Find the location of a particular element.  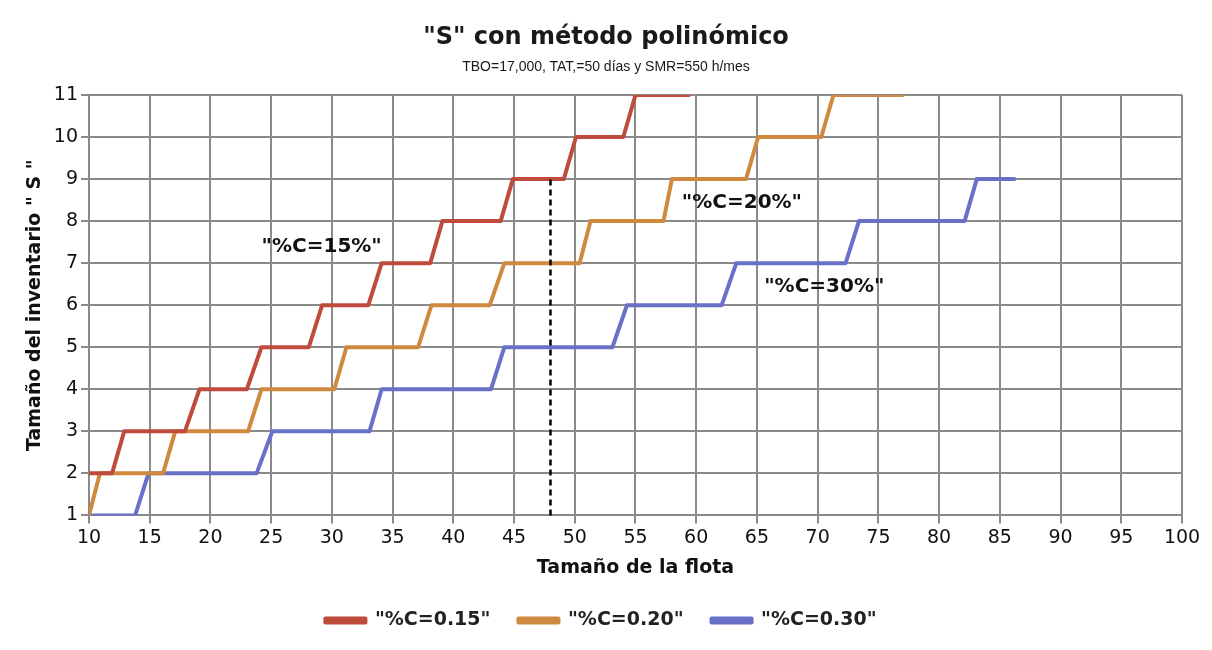

x-tick-label: 50 is located at coordinates (574, 535).